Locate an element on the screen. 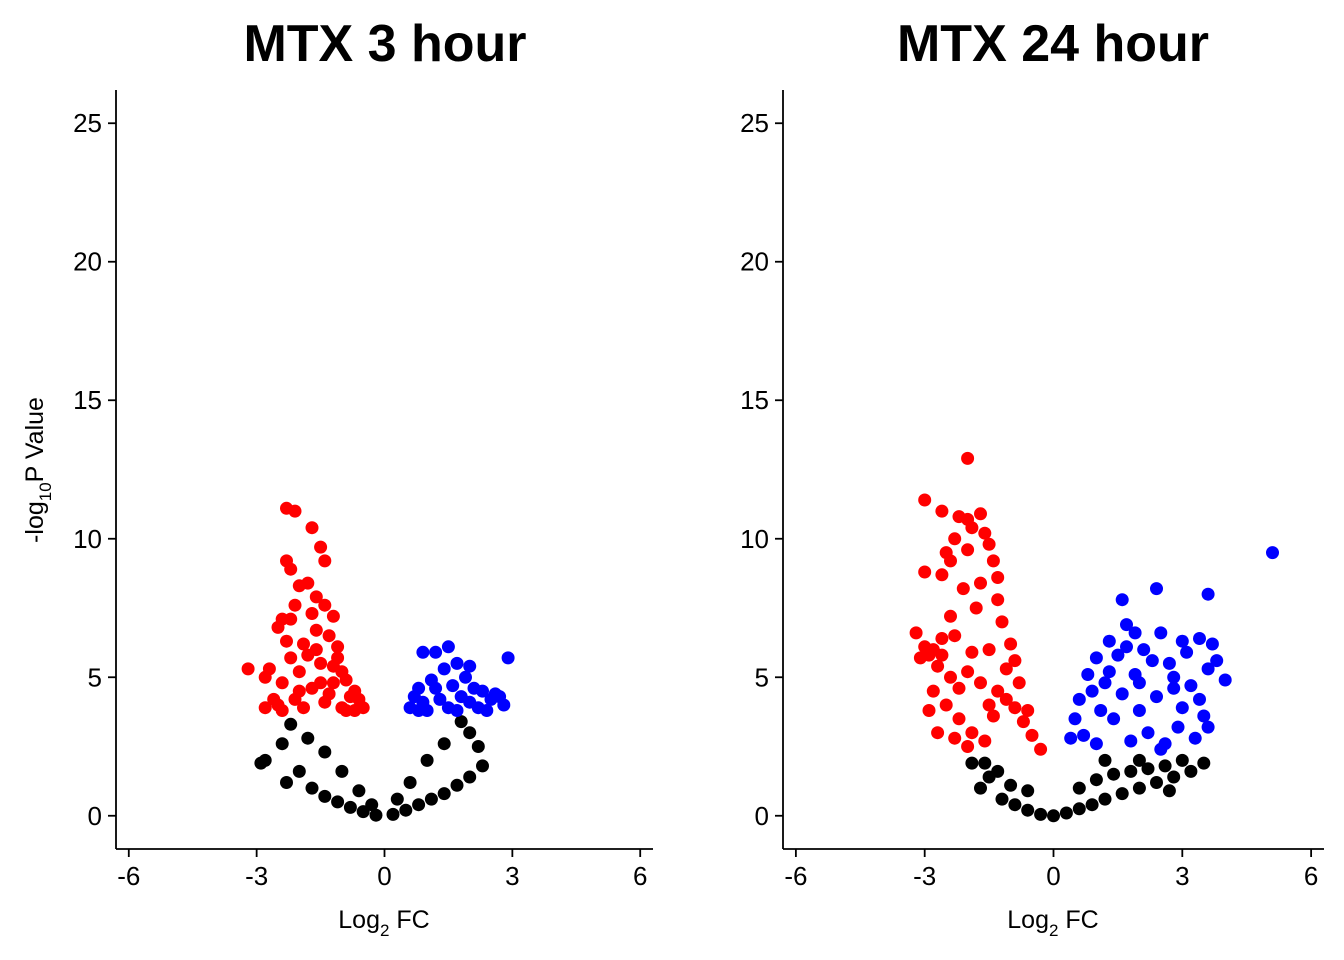 The width and height of the screenshot is (1344, 960). panel-title: MTX 3 hour is located at coordinates (384, 44).